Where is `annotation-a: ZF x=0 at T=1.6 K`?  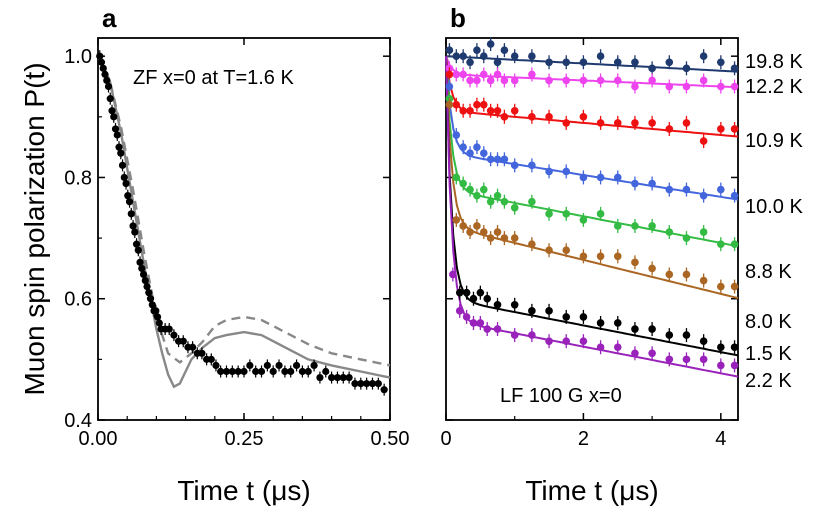
annotation-a: ZF x=0 at T=1.6 K is located at coordinates (213, 78).